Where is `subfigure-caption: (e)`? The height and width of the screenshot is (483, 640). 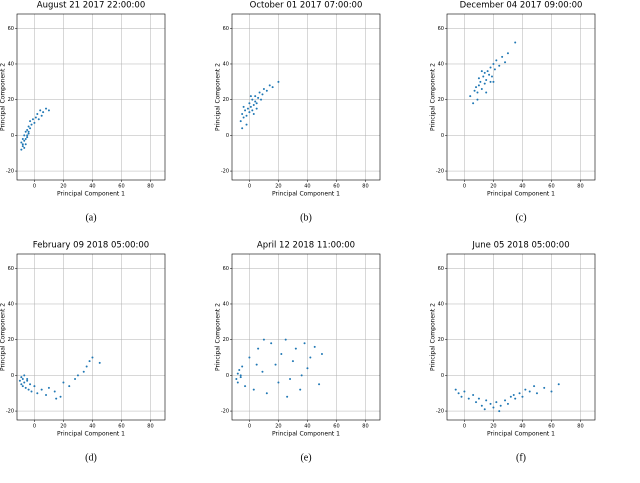
subfigure-caption: (e) is located at coordinates (305, 457).